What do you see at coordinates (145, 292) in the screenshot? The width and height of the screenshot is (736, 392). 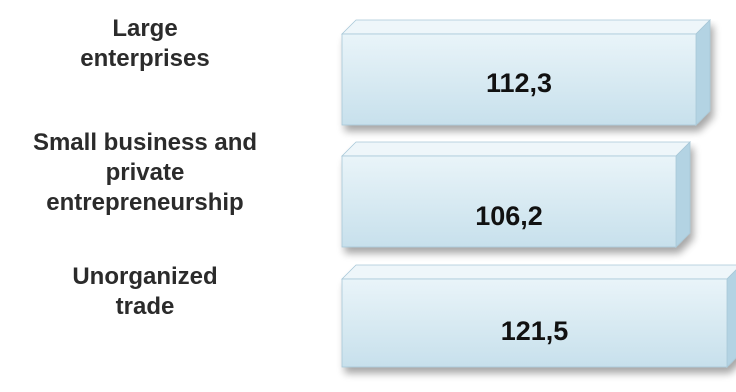 I see `category-label: Unorganized trade` at bounding box center [145, 292].